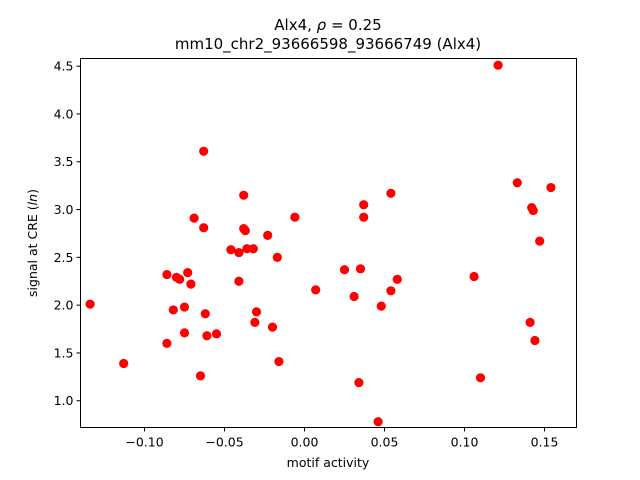 The width and height of the screenshot is (640, 480). What do you see at coordinates (224, 442) in the screenshot?
I see `x-tick-label: −0.05` at bounding box center [224, 442].